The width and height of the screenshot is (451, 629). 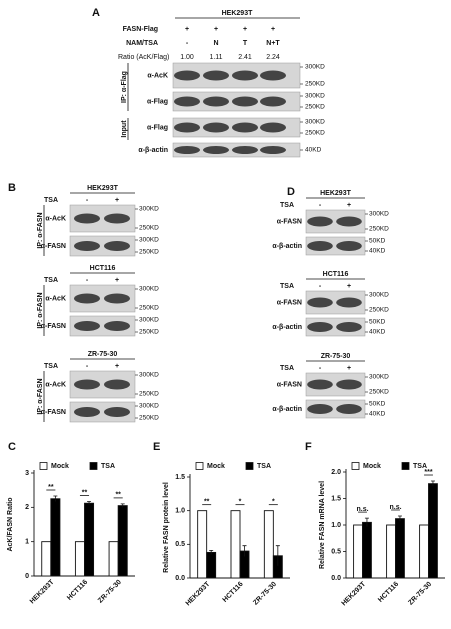 What do you see at coordinates (156, 447) in the screenshot?
I see `panel-letter: E` at bounding box center [156, 447].